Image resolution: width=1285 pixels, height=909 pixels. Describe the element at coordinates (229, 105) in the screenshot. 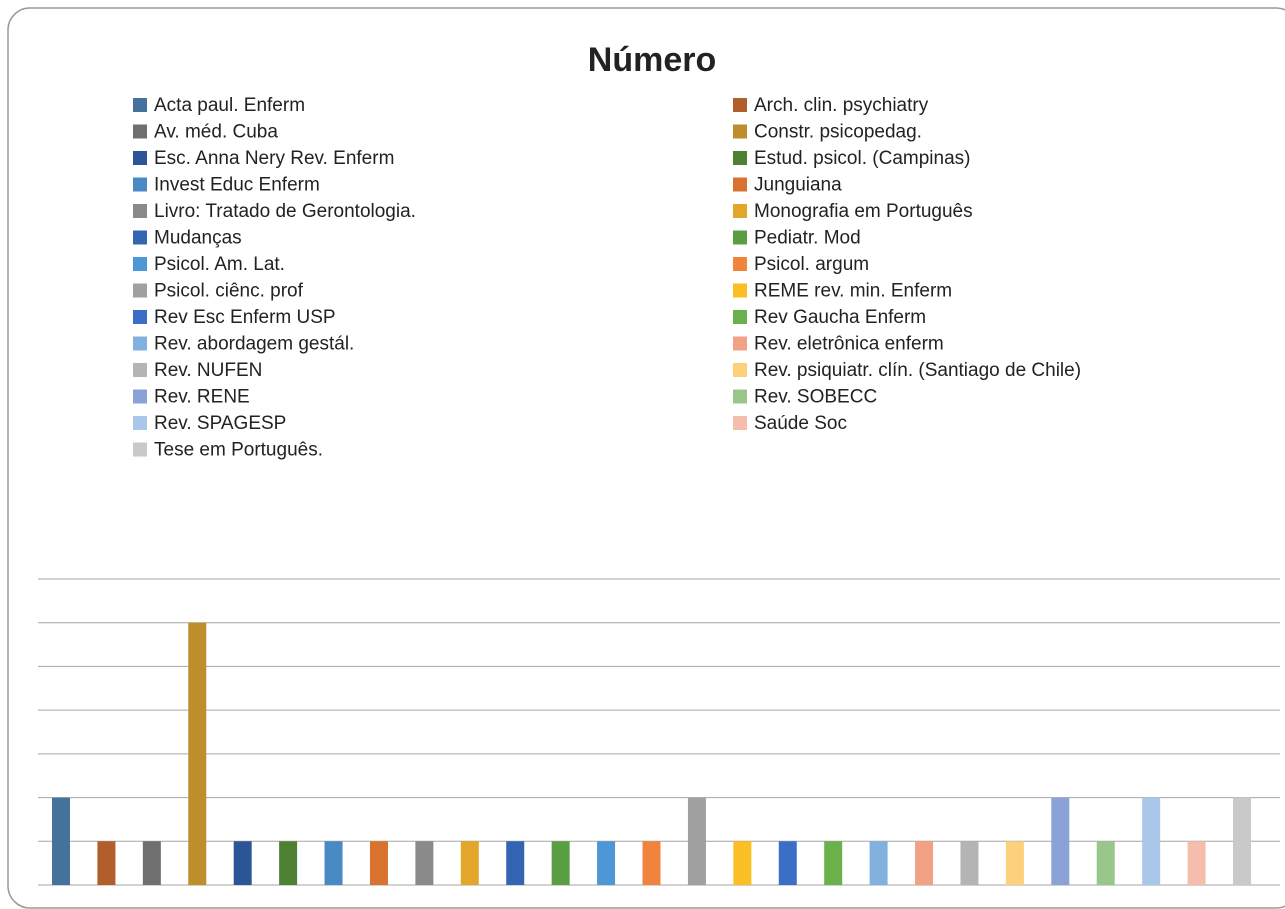

I see `legend-label: Acta paul. Enferm` at that location.